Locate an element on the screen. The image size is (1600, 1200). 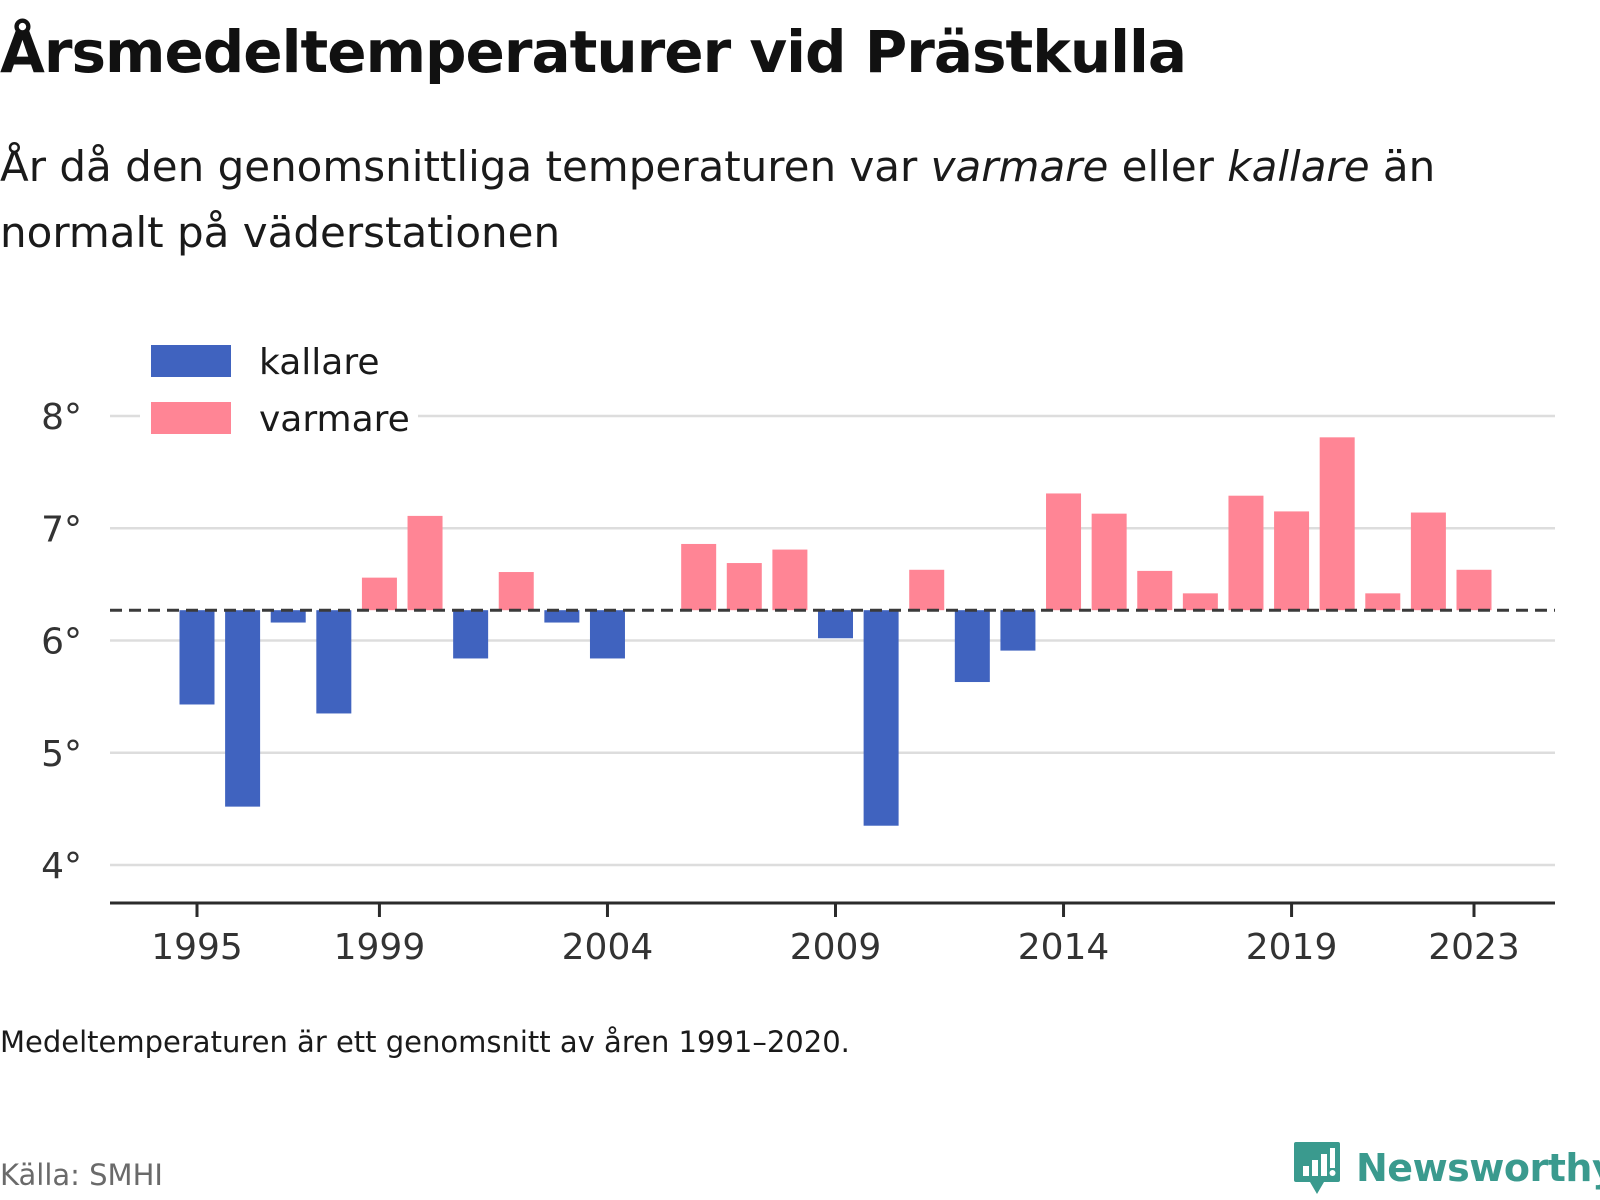
x-tick-label: 2009 is located at coordinates (836, 947).